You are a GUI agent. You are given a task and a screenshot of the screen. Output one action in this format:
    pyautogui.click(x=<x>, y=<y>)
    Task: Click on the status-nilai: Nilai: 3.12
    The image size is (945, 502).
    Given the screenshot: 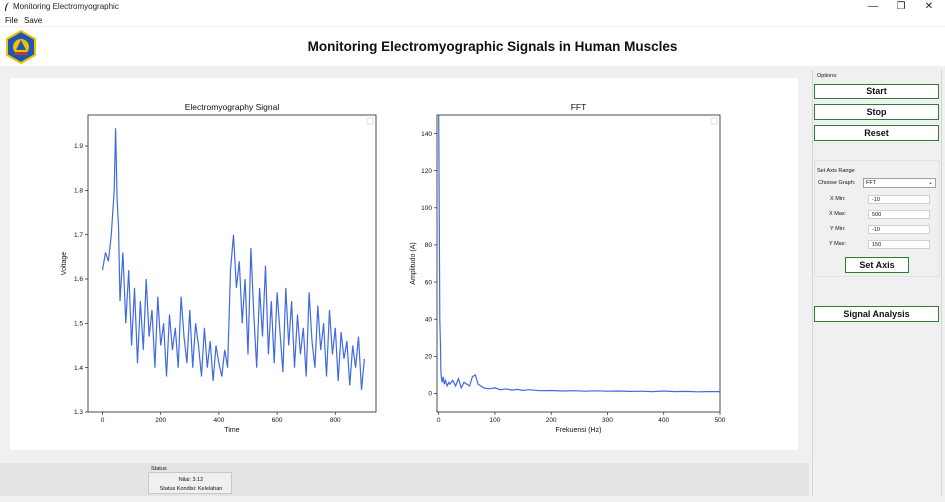 What is the action you would take?
    pyautogui.click(x=191, y=480)
    